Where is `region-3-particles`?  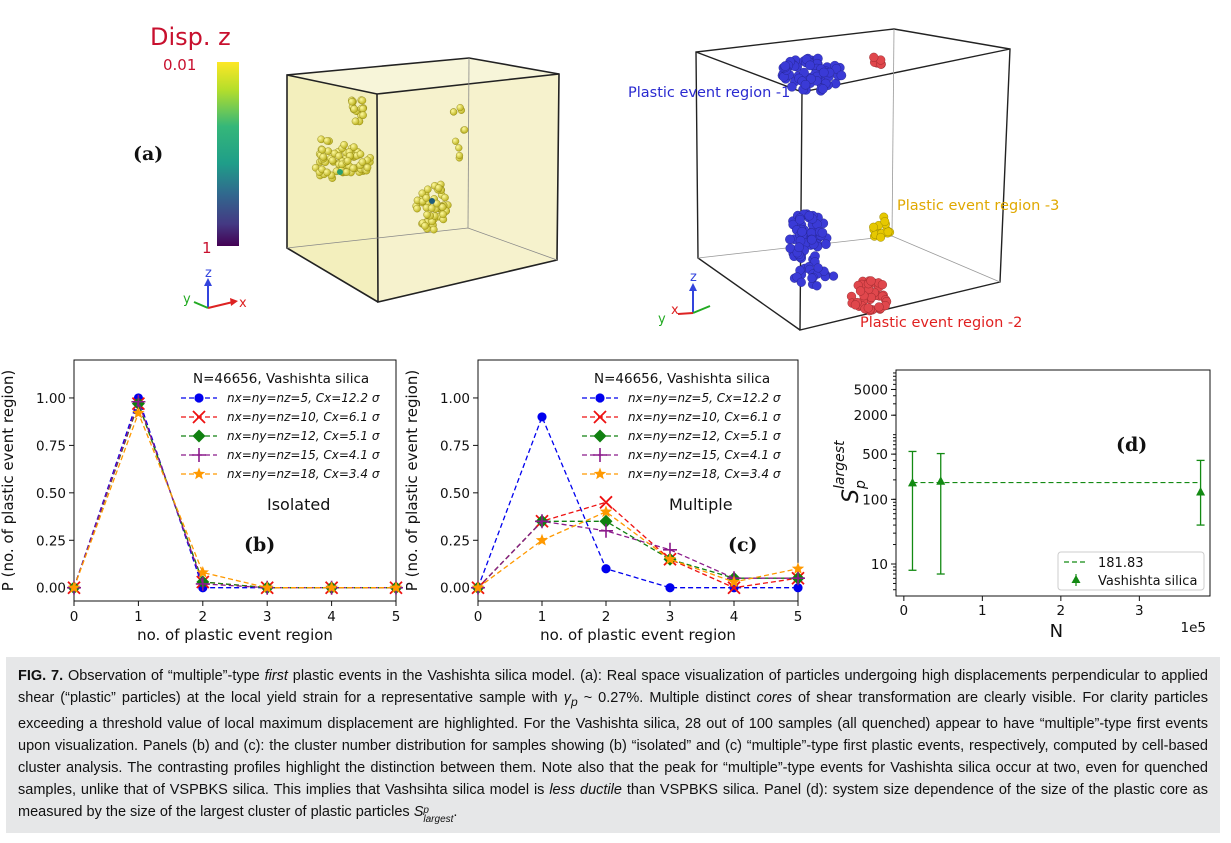
region-3-particles is located at coordinates (882, 227).